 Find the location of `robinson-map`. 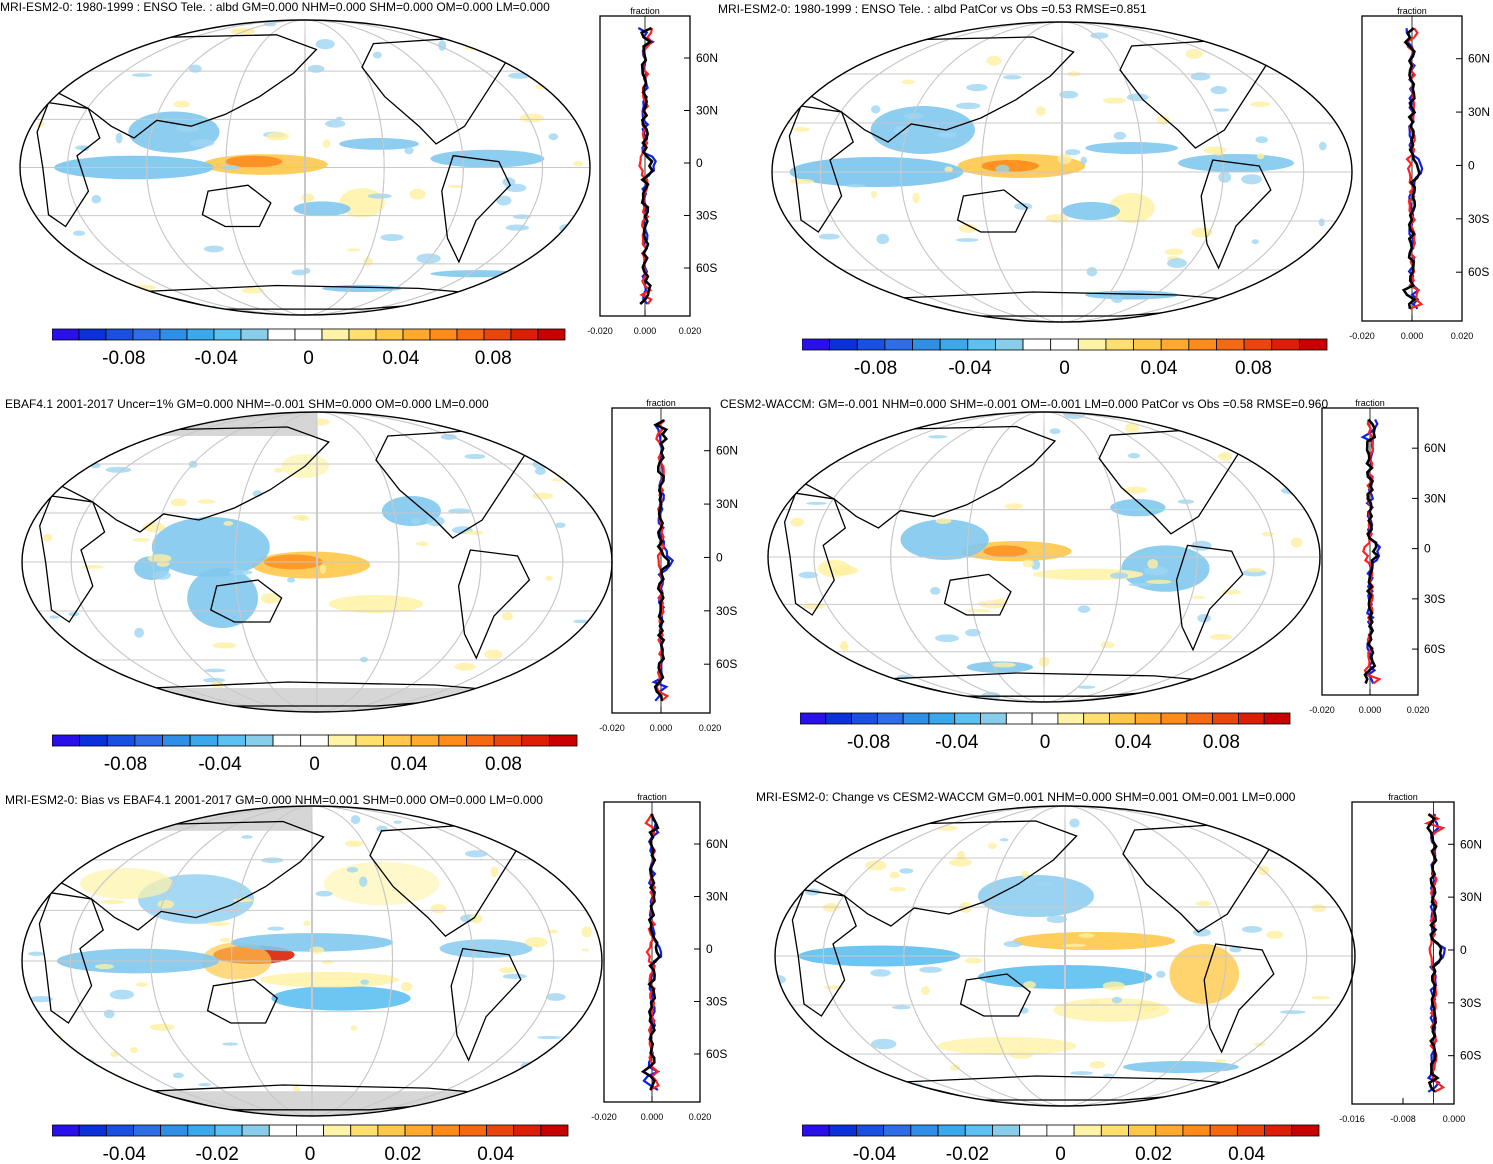

robinson-map is located at coordinates (312, 961).